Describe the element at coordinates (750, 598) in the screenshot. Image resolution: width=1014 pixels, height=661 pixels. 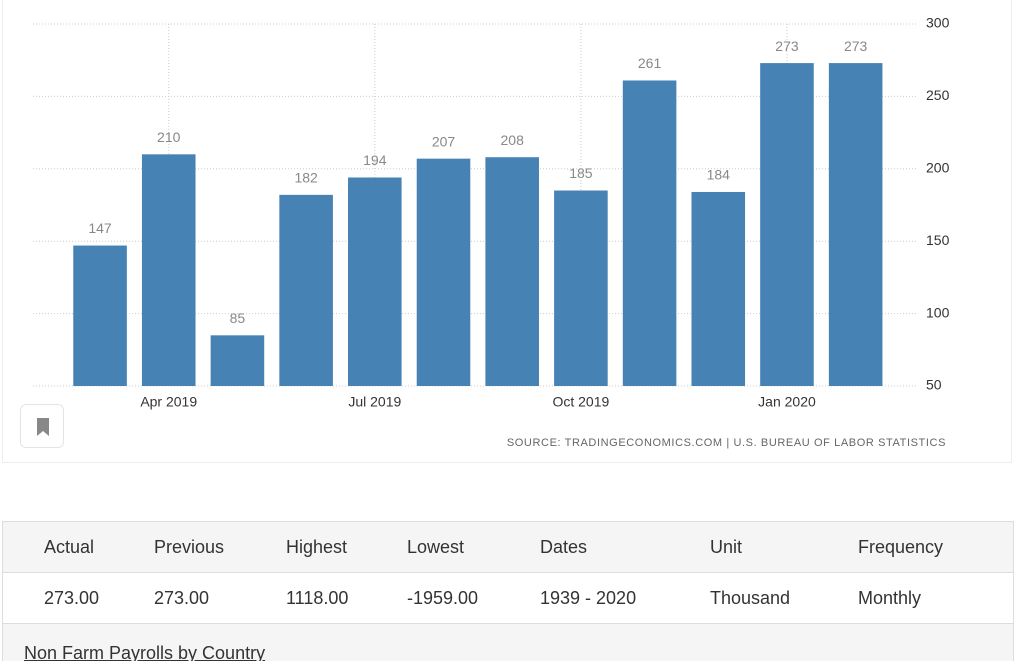
I see `data-cell: Thousand` at that location.